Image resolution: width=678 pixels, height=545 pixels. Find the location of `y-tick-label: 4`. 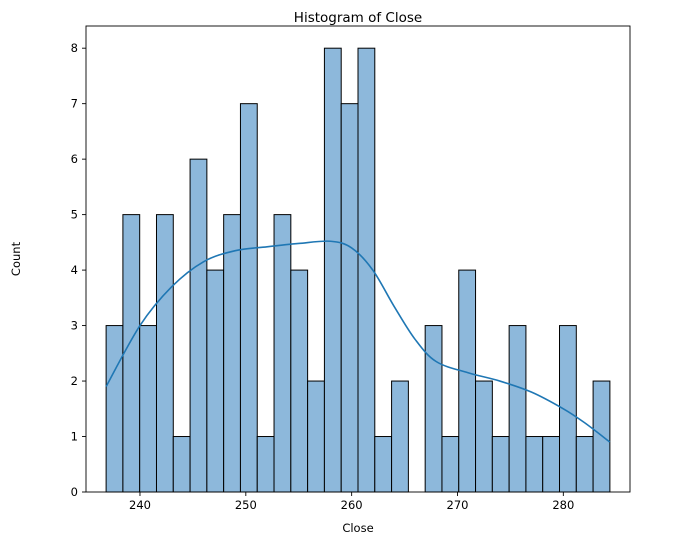

y-tick-label: 4 is located at coordinates (74, 270).